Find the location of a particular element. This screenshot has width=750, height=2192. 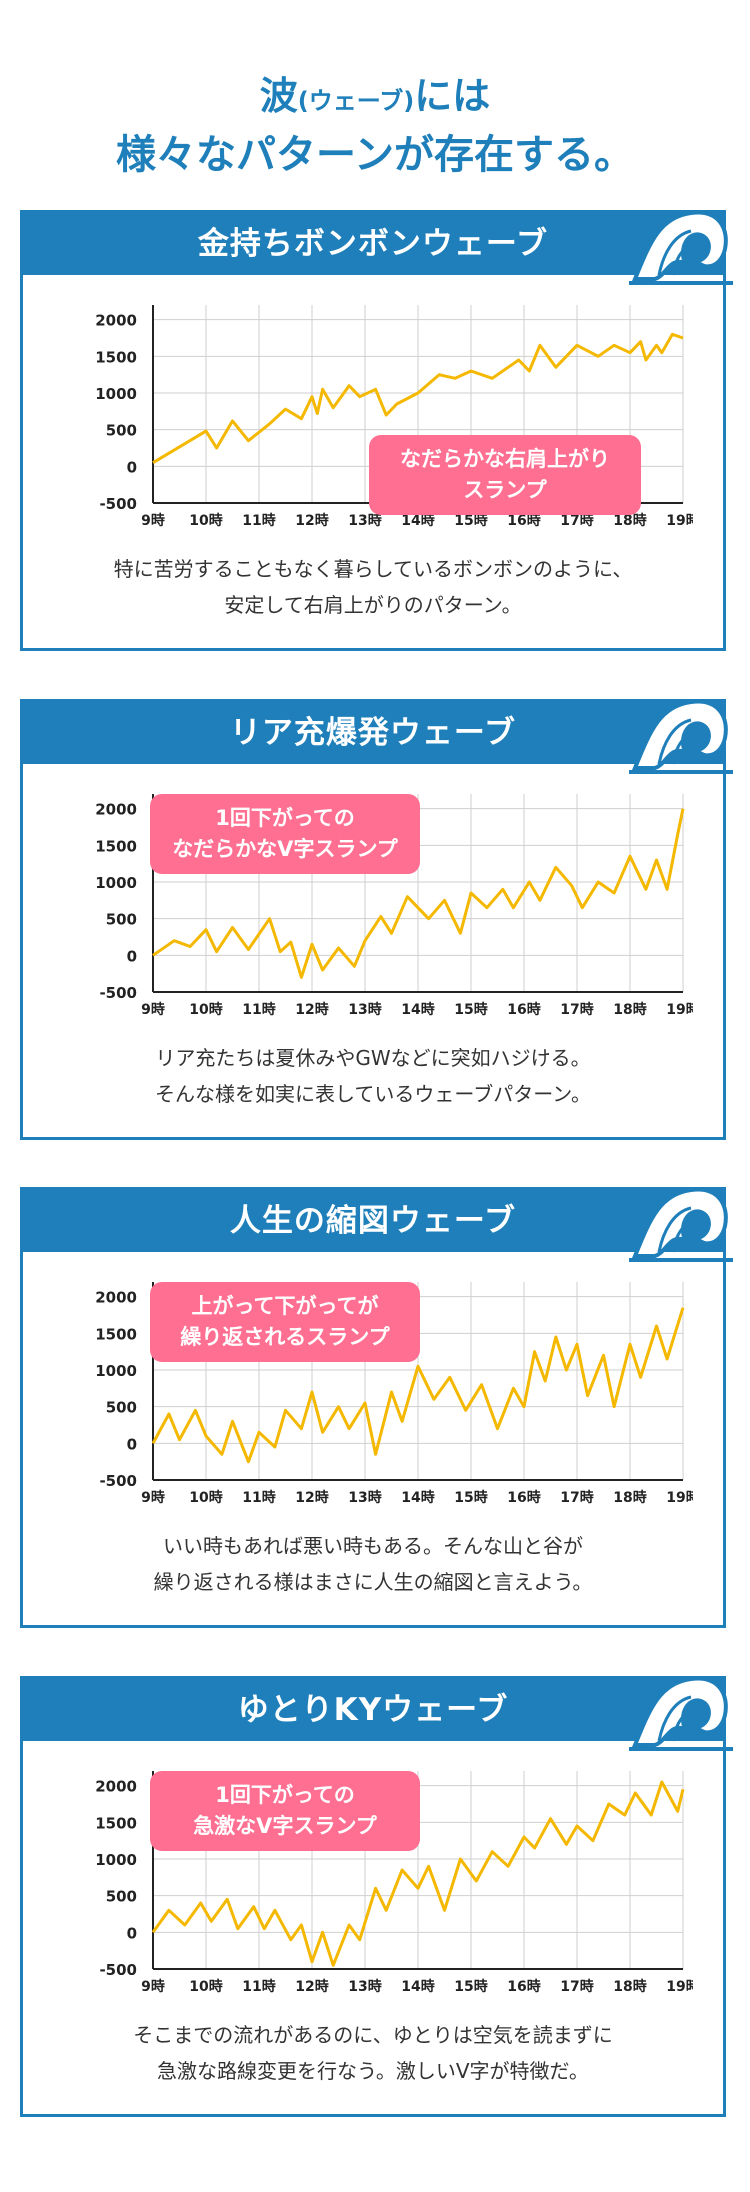

description-line: 繰り返される様はまさに人生の縮図と言えよう。 is located at coordinates (373, 1582).